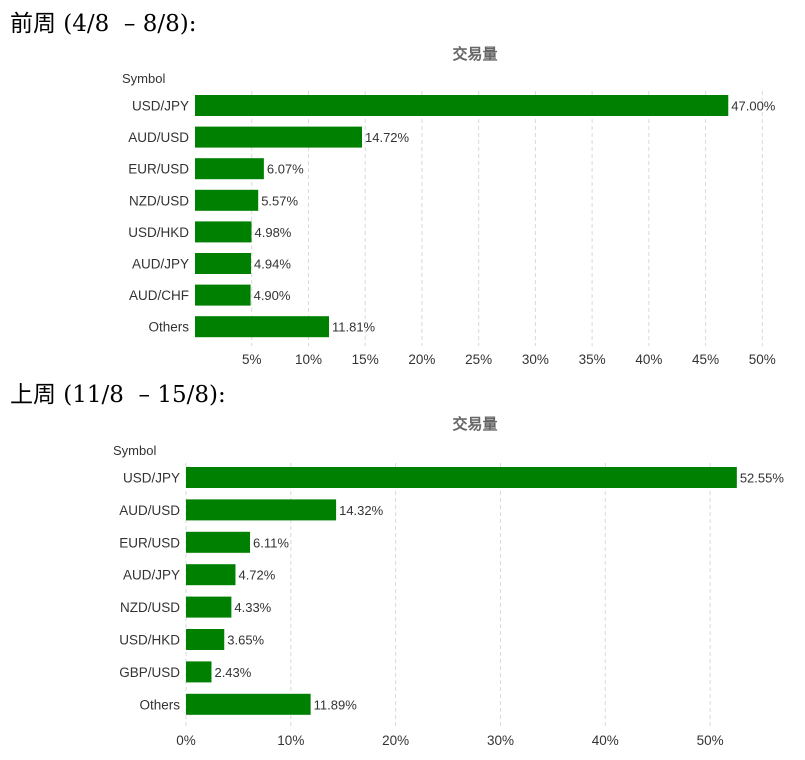  What do you see at coordinates (256, 575) in the screenshot?
I see `data-label: 4.72%` at bounding box center [256, 575].